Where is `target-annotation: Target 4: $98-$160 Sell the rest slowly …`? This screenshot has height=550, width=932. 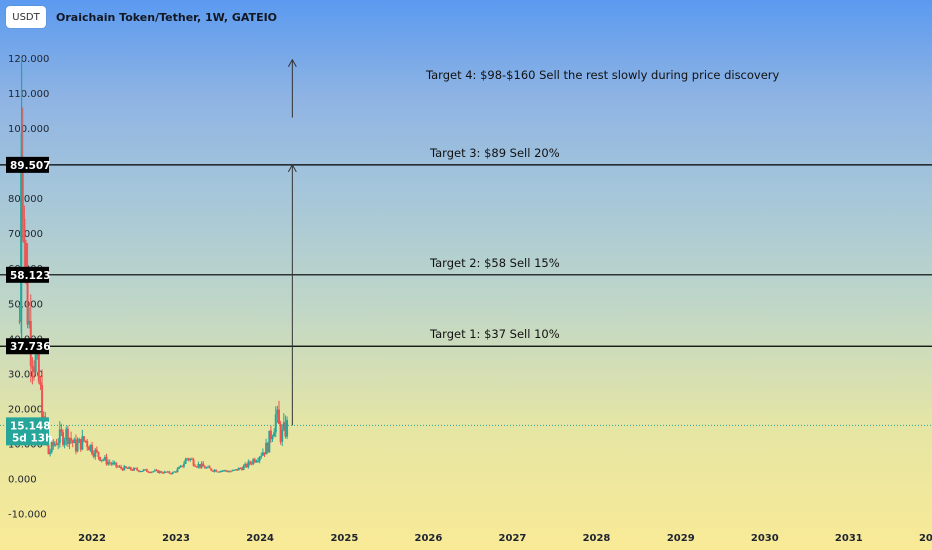 target-annotation: Target 4: $98-$160 Sell the rest slowly … is located at coordinates (602, 75).